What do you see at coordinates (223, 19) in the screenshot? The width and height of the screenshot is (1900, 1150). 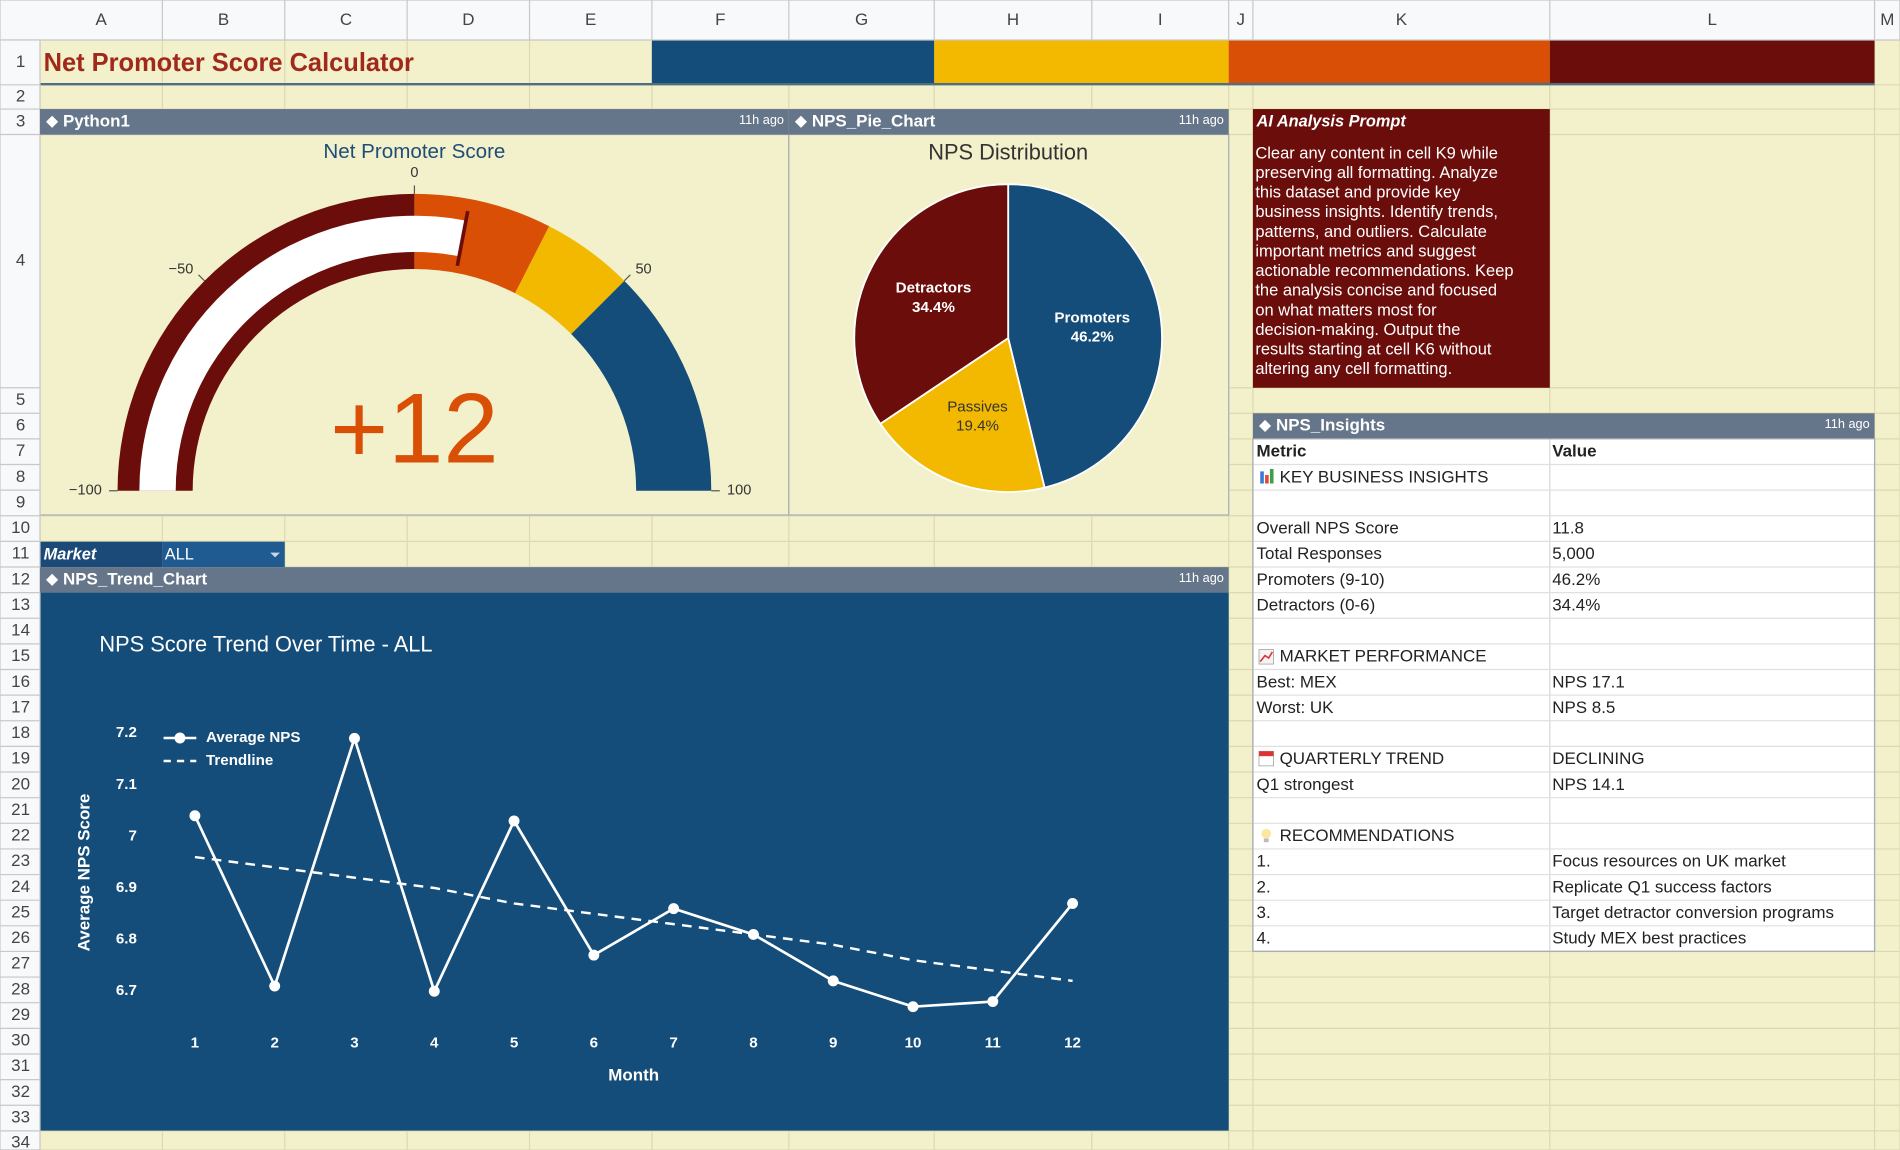 I see `column-header: B` at bounding box center [223, 19].